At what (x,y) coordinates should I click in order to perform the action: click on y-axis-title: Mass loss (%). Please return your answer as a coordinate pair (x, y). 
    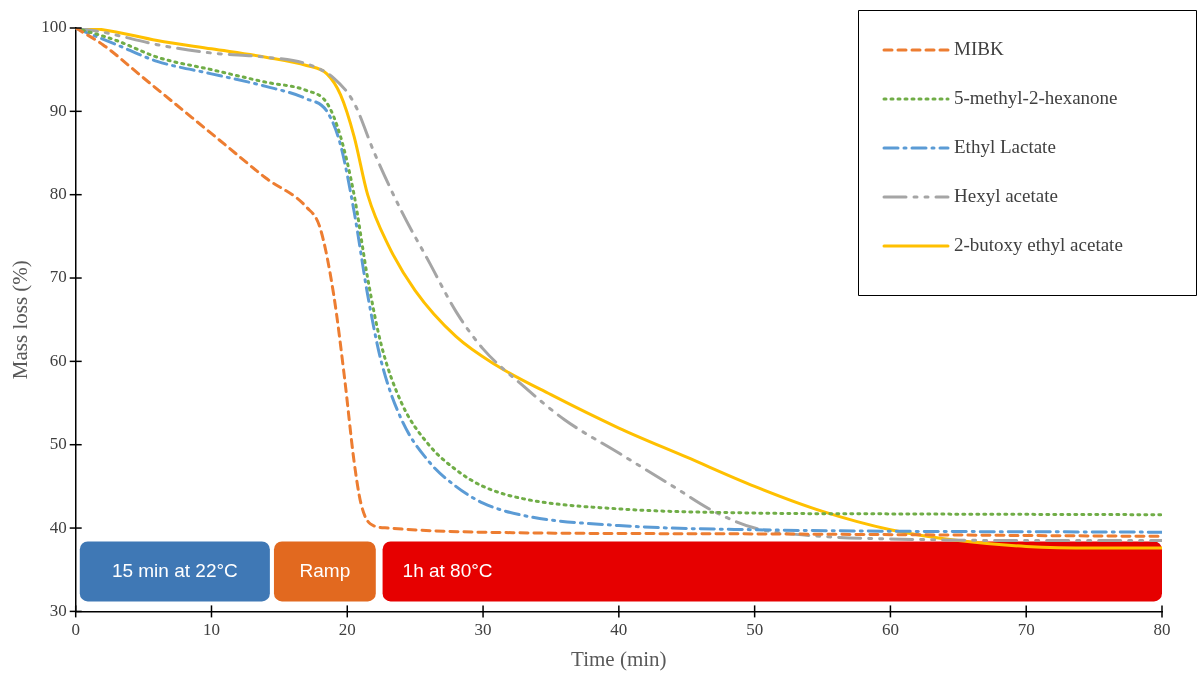
    Looking at the image, I should click on (20, 320).